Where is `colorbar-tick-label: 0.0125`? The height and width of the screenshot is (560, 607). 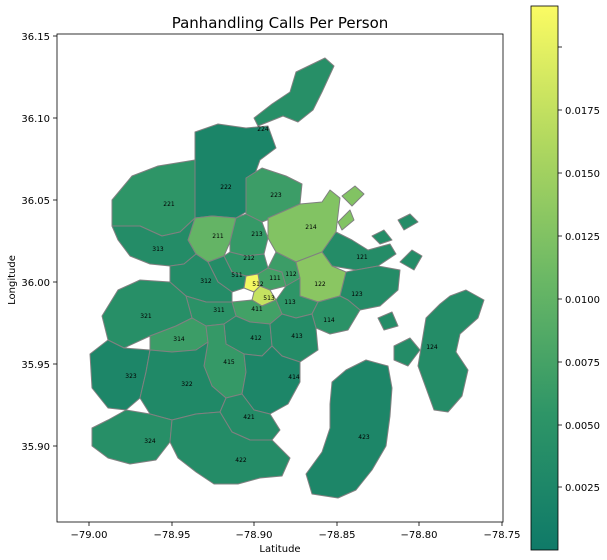
colorbar-tick-label: 0.0125 is located at coordinates (582, 237).